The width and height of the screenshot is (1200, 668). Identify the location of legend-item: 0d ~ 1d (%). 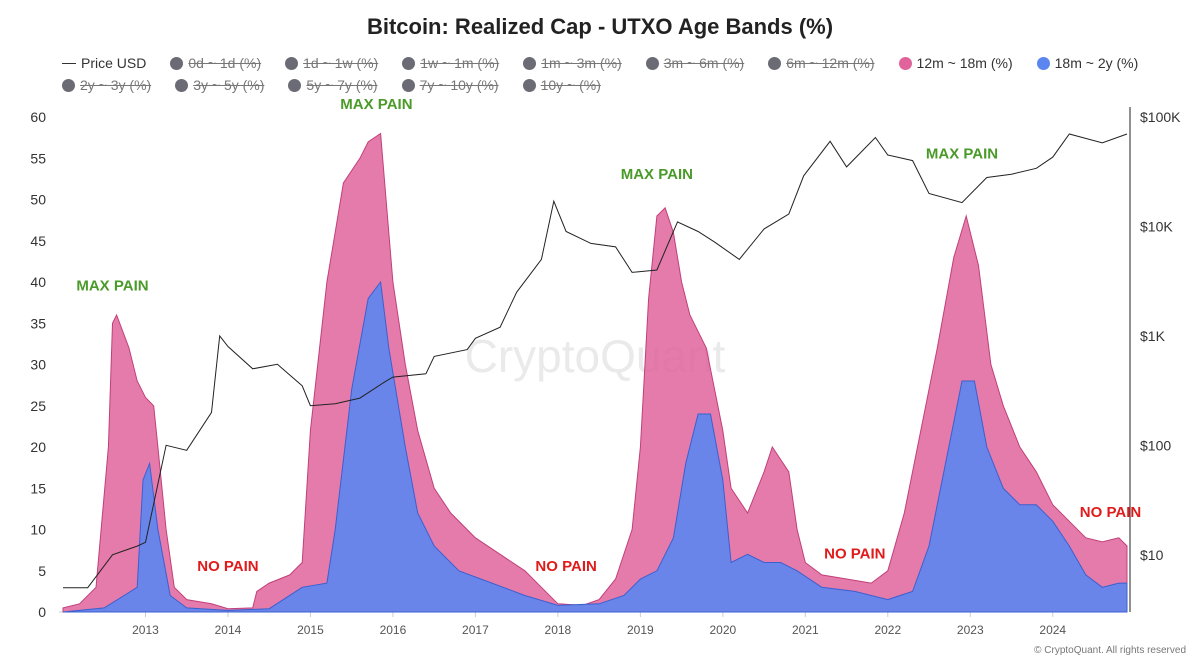
(215, 63).